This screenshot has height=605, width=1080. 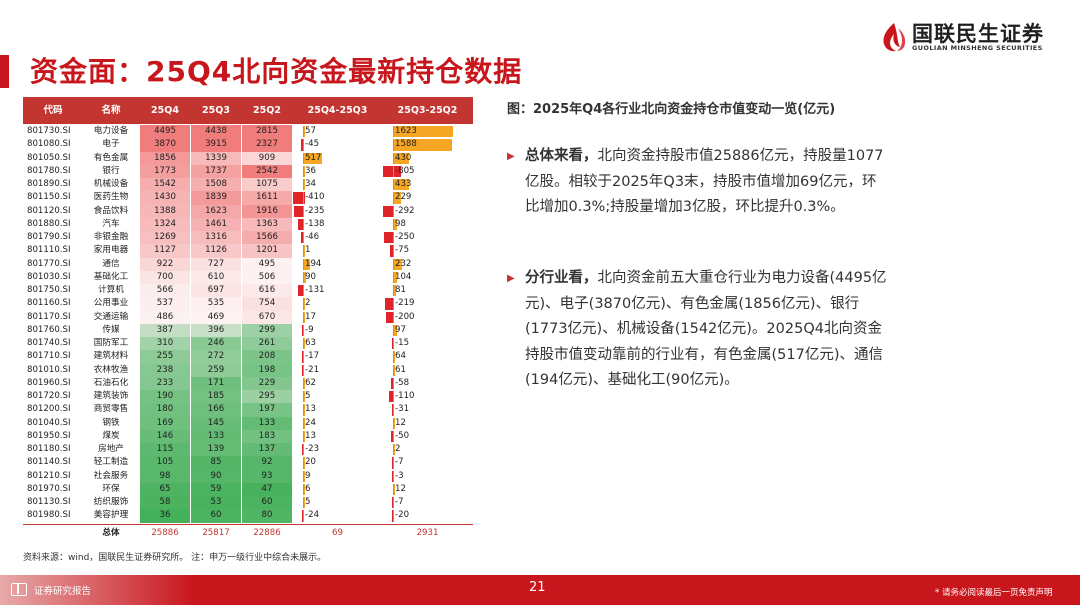 What do you see at coordinates (337, 303) in the screenshot?
I see `delta-cell-q4-q3: 2` at bounding box center [337, 303].